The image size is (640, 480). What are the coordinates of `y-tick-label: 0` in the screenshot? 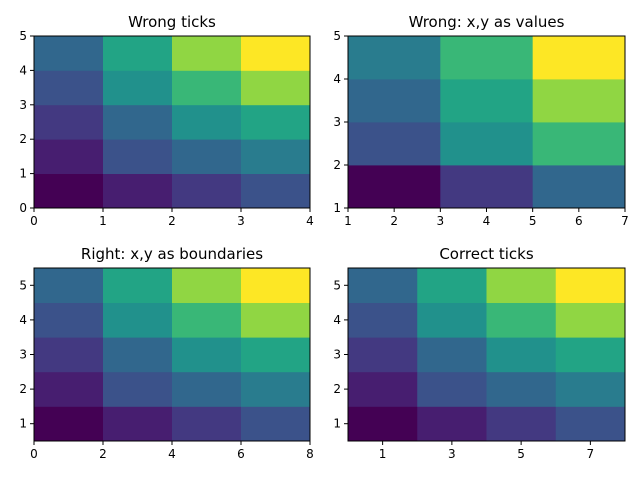 It's located at (23, 208).